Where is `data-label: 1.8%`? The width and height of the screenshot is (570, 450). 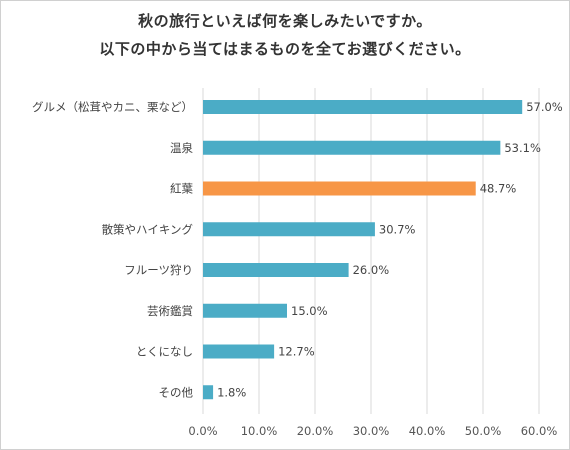 data-label: 1.8% is located at coordinates (231, 392).